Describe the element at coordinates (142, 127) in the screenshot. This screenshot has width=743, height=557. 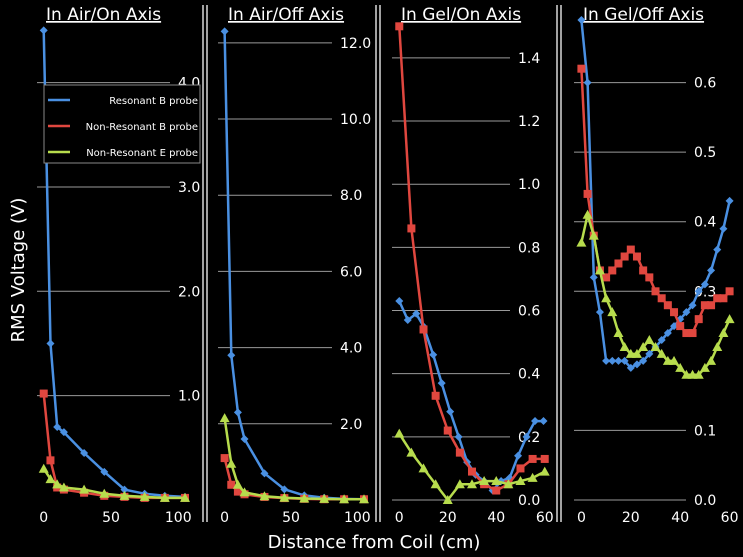
I see `legend-label-nonresonant-b: Non-Resonant B probe` at that location.